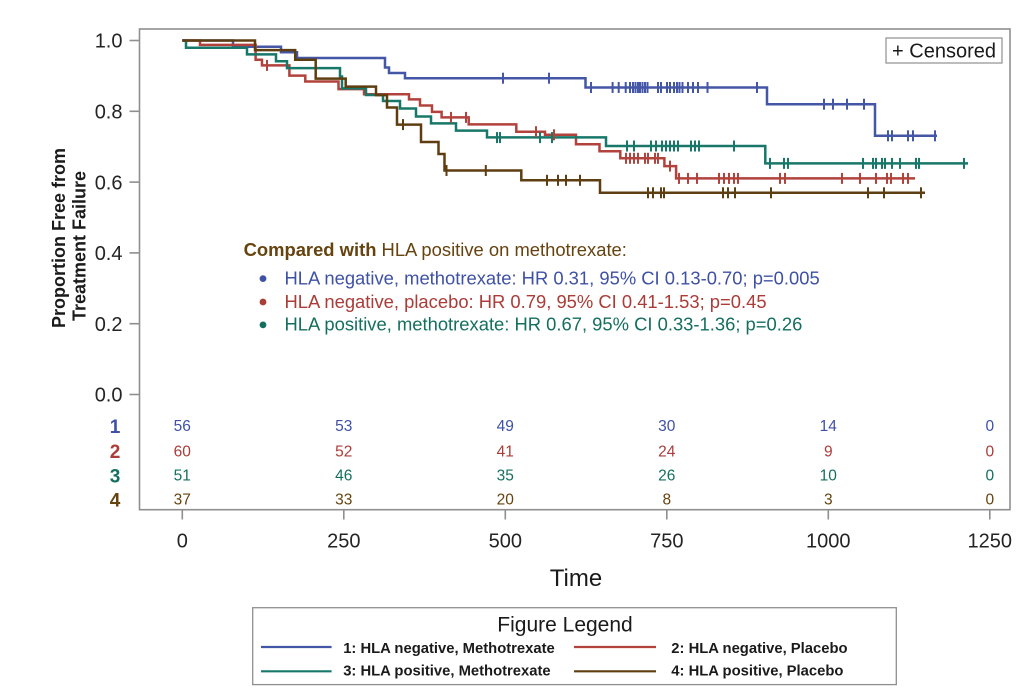  I want to click on svg-text: 30, so click(667, 426).